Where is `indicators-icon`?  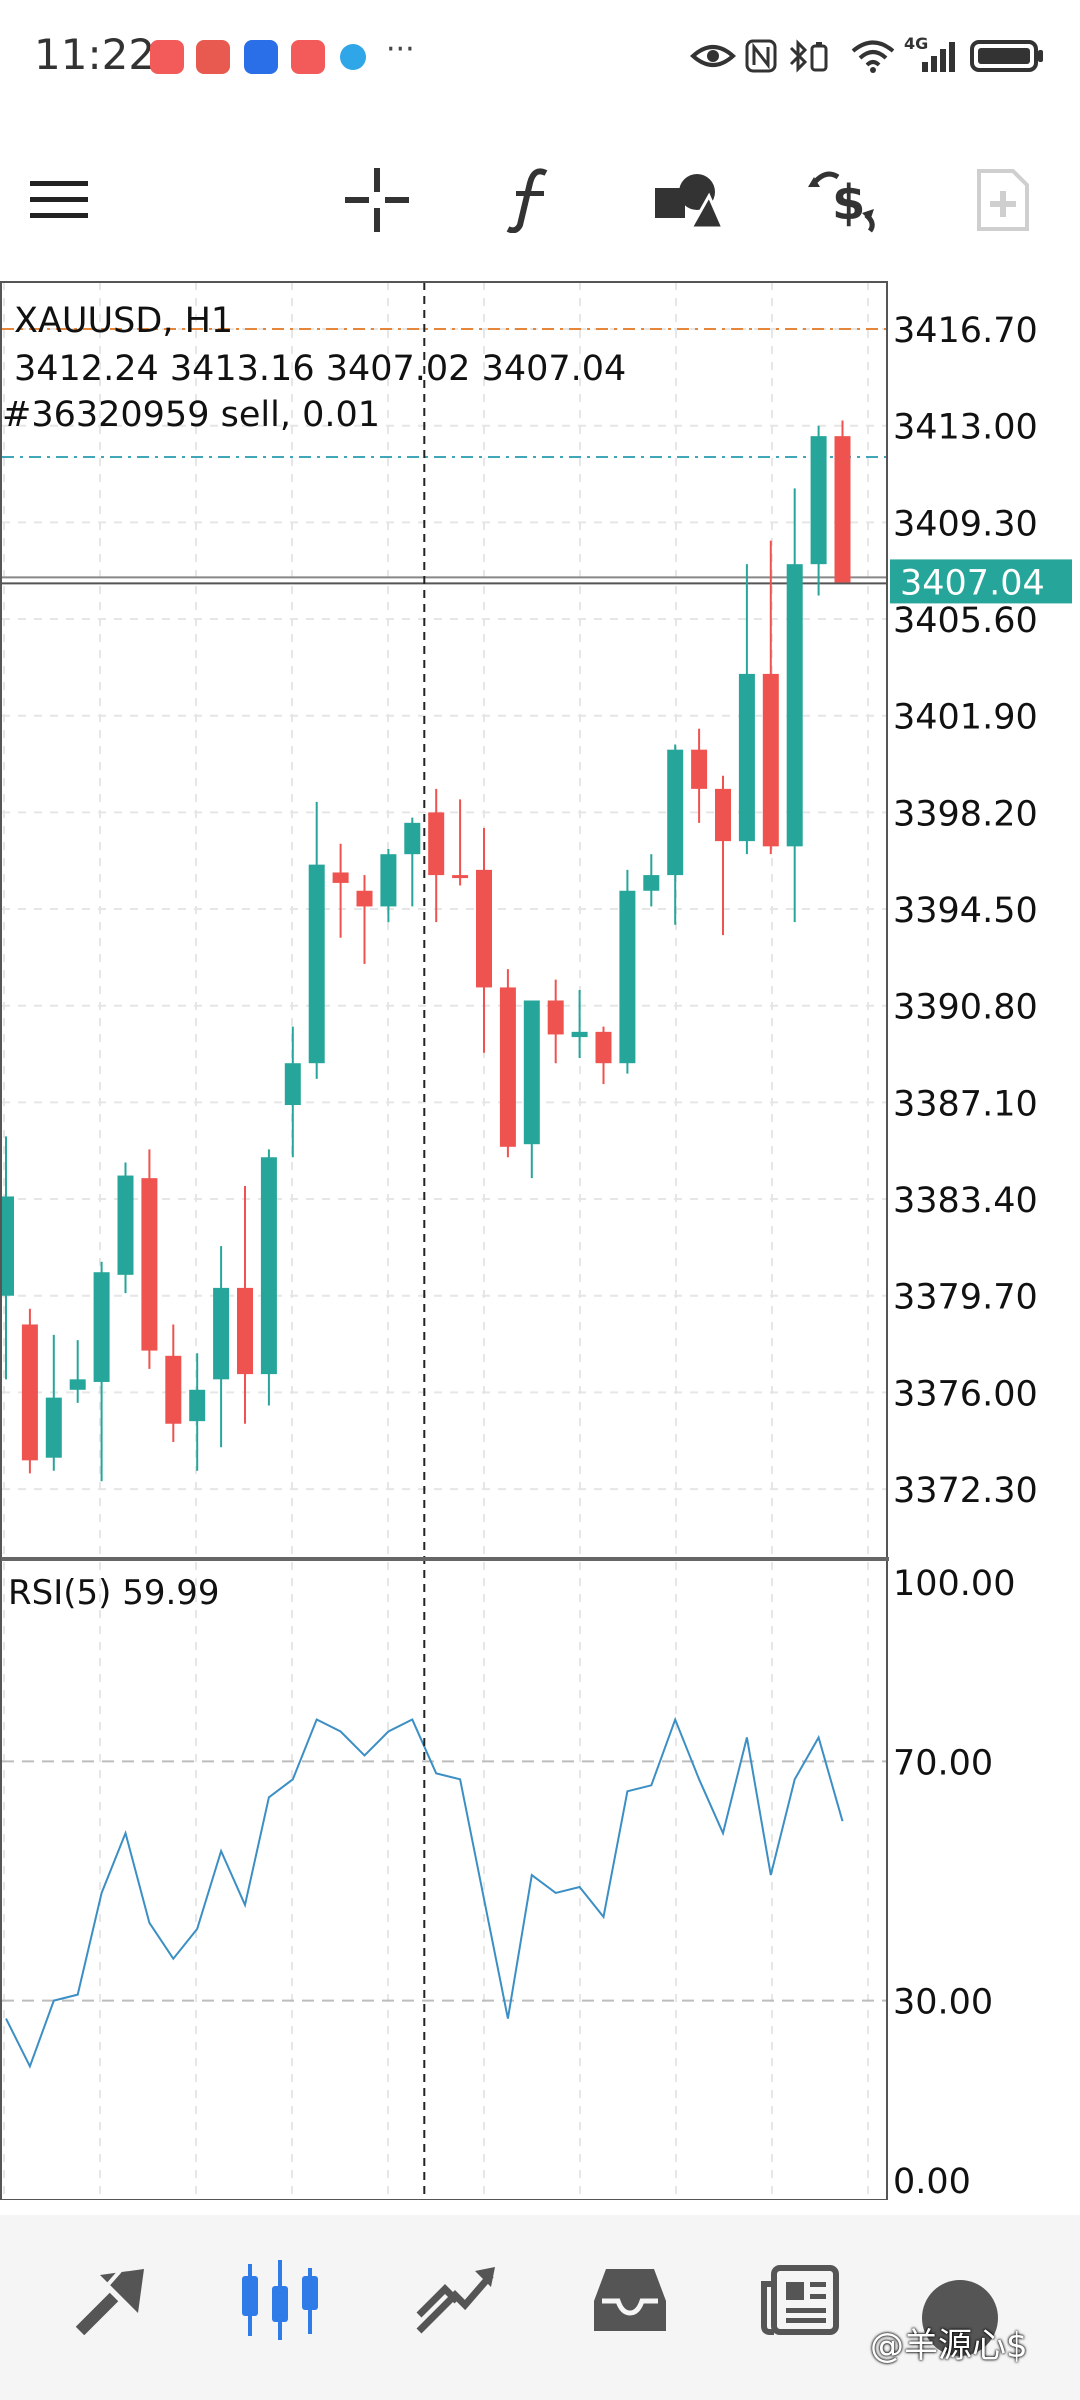
indicators-icon is located at coordinates (527, 200).